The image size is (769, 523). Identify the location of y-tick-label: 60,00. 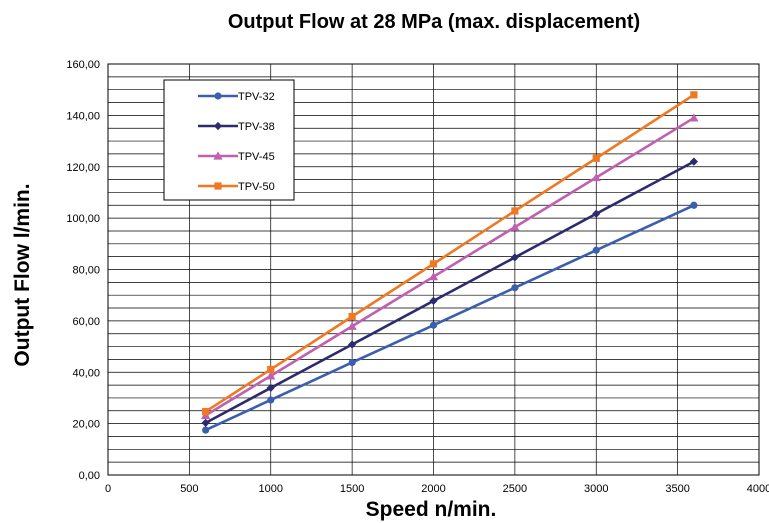
(86, 322).